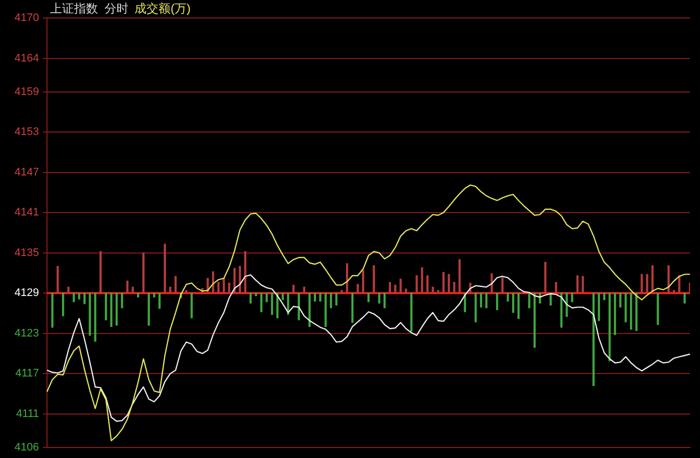  Describe the element at coordinates (26, 333) in the screenshot. I see `y-tick-label: 4123` at that location.